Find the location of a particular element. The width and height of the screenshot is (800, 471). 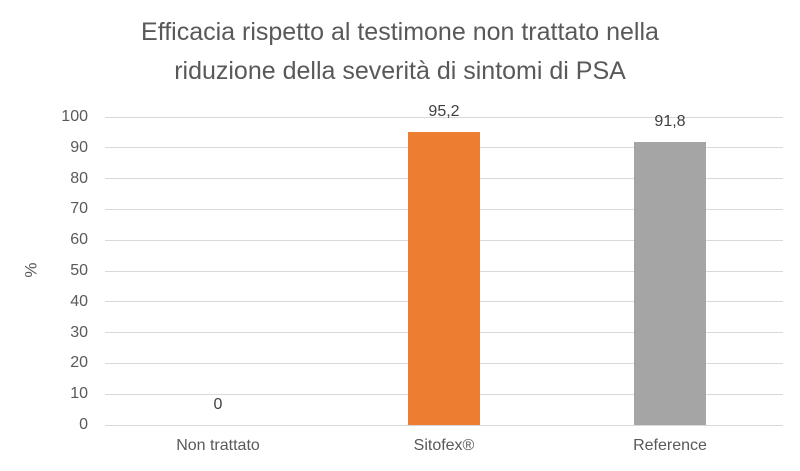

y-tick-label-50: 50 is located at coordinates (79, 270).